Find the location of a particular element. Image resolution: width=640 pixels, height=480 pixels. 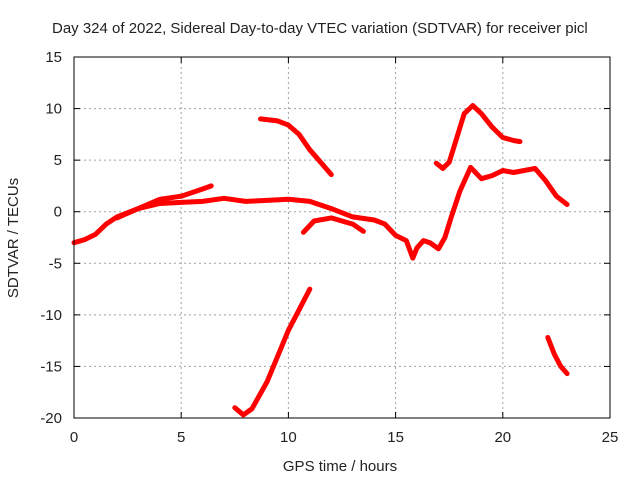

y-tick-label: 10 is located at coordinates (53, 109).